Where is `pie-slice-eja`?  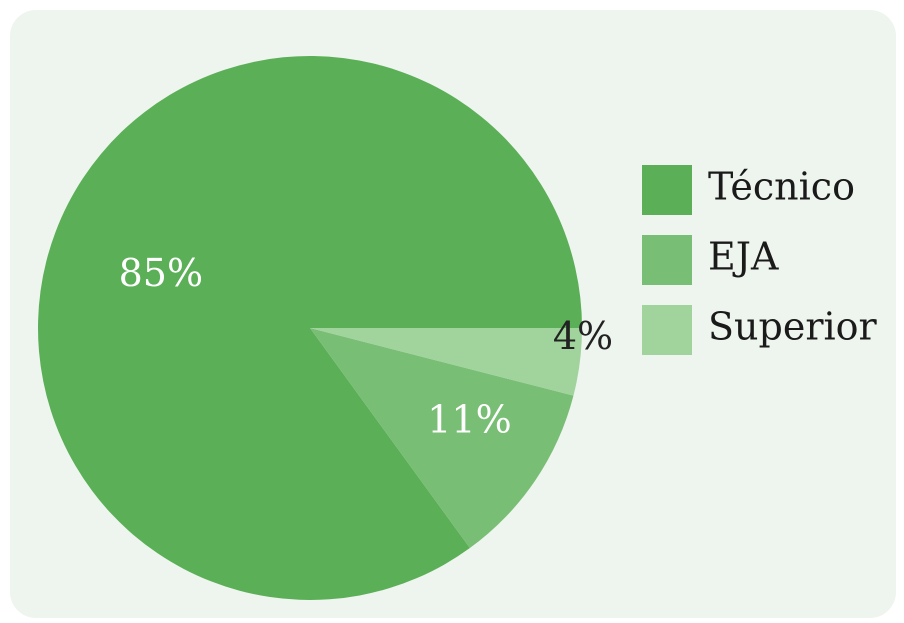
pie-slice-eja is located at coordinates (442, 438).